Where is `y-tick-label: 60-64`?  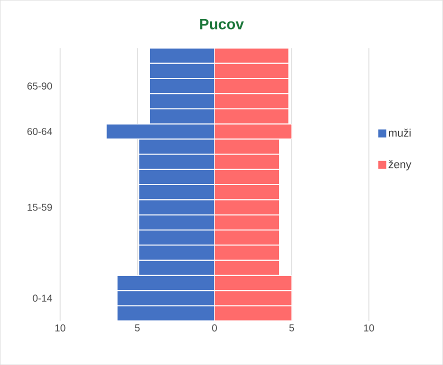 y-tick-label: 60-64 is located at coordinates (39, 131).